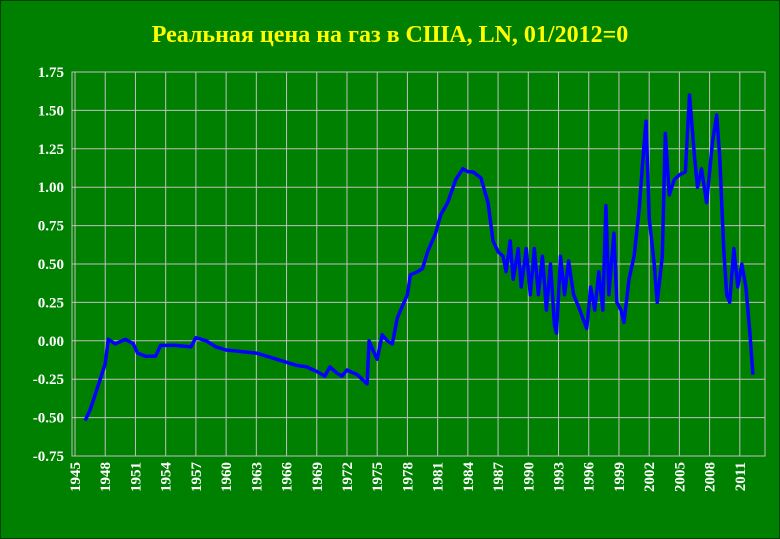 This screenshot has width=780, height=539. I want to click on x-tick-label: 2005, so click(680, 477).